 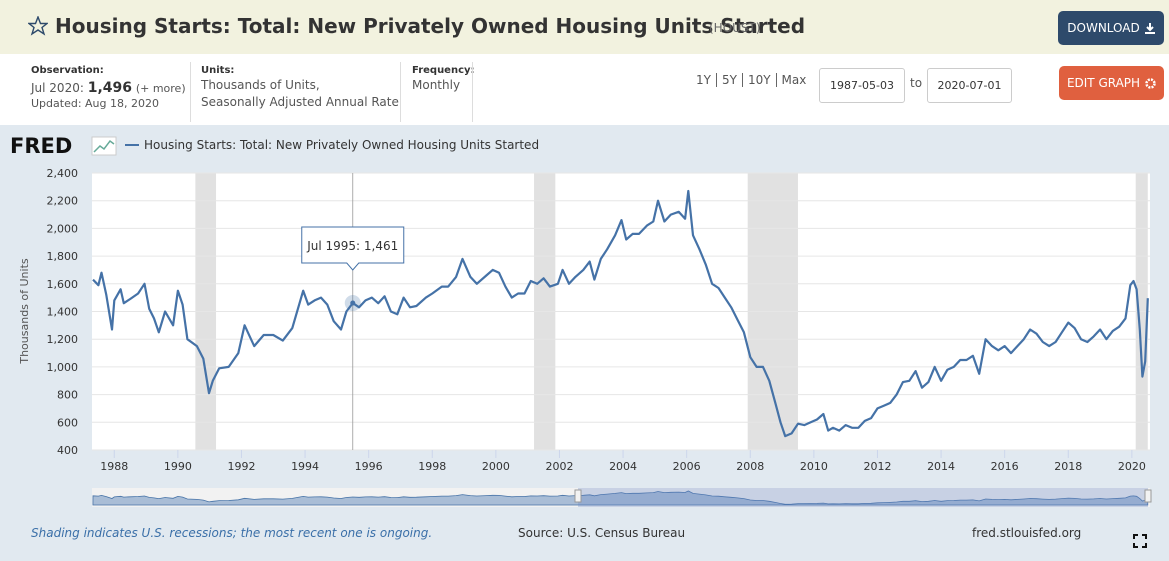 I want to click on edit-graph-label: EDIT GRAPH, so click(x=1103, y=83).